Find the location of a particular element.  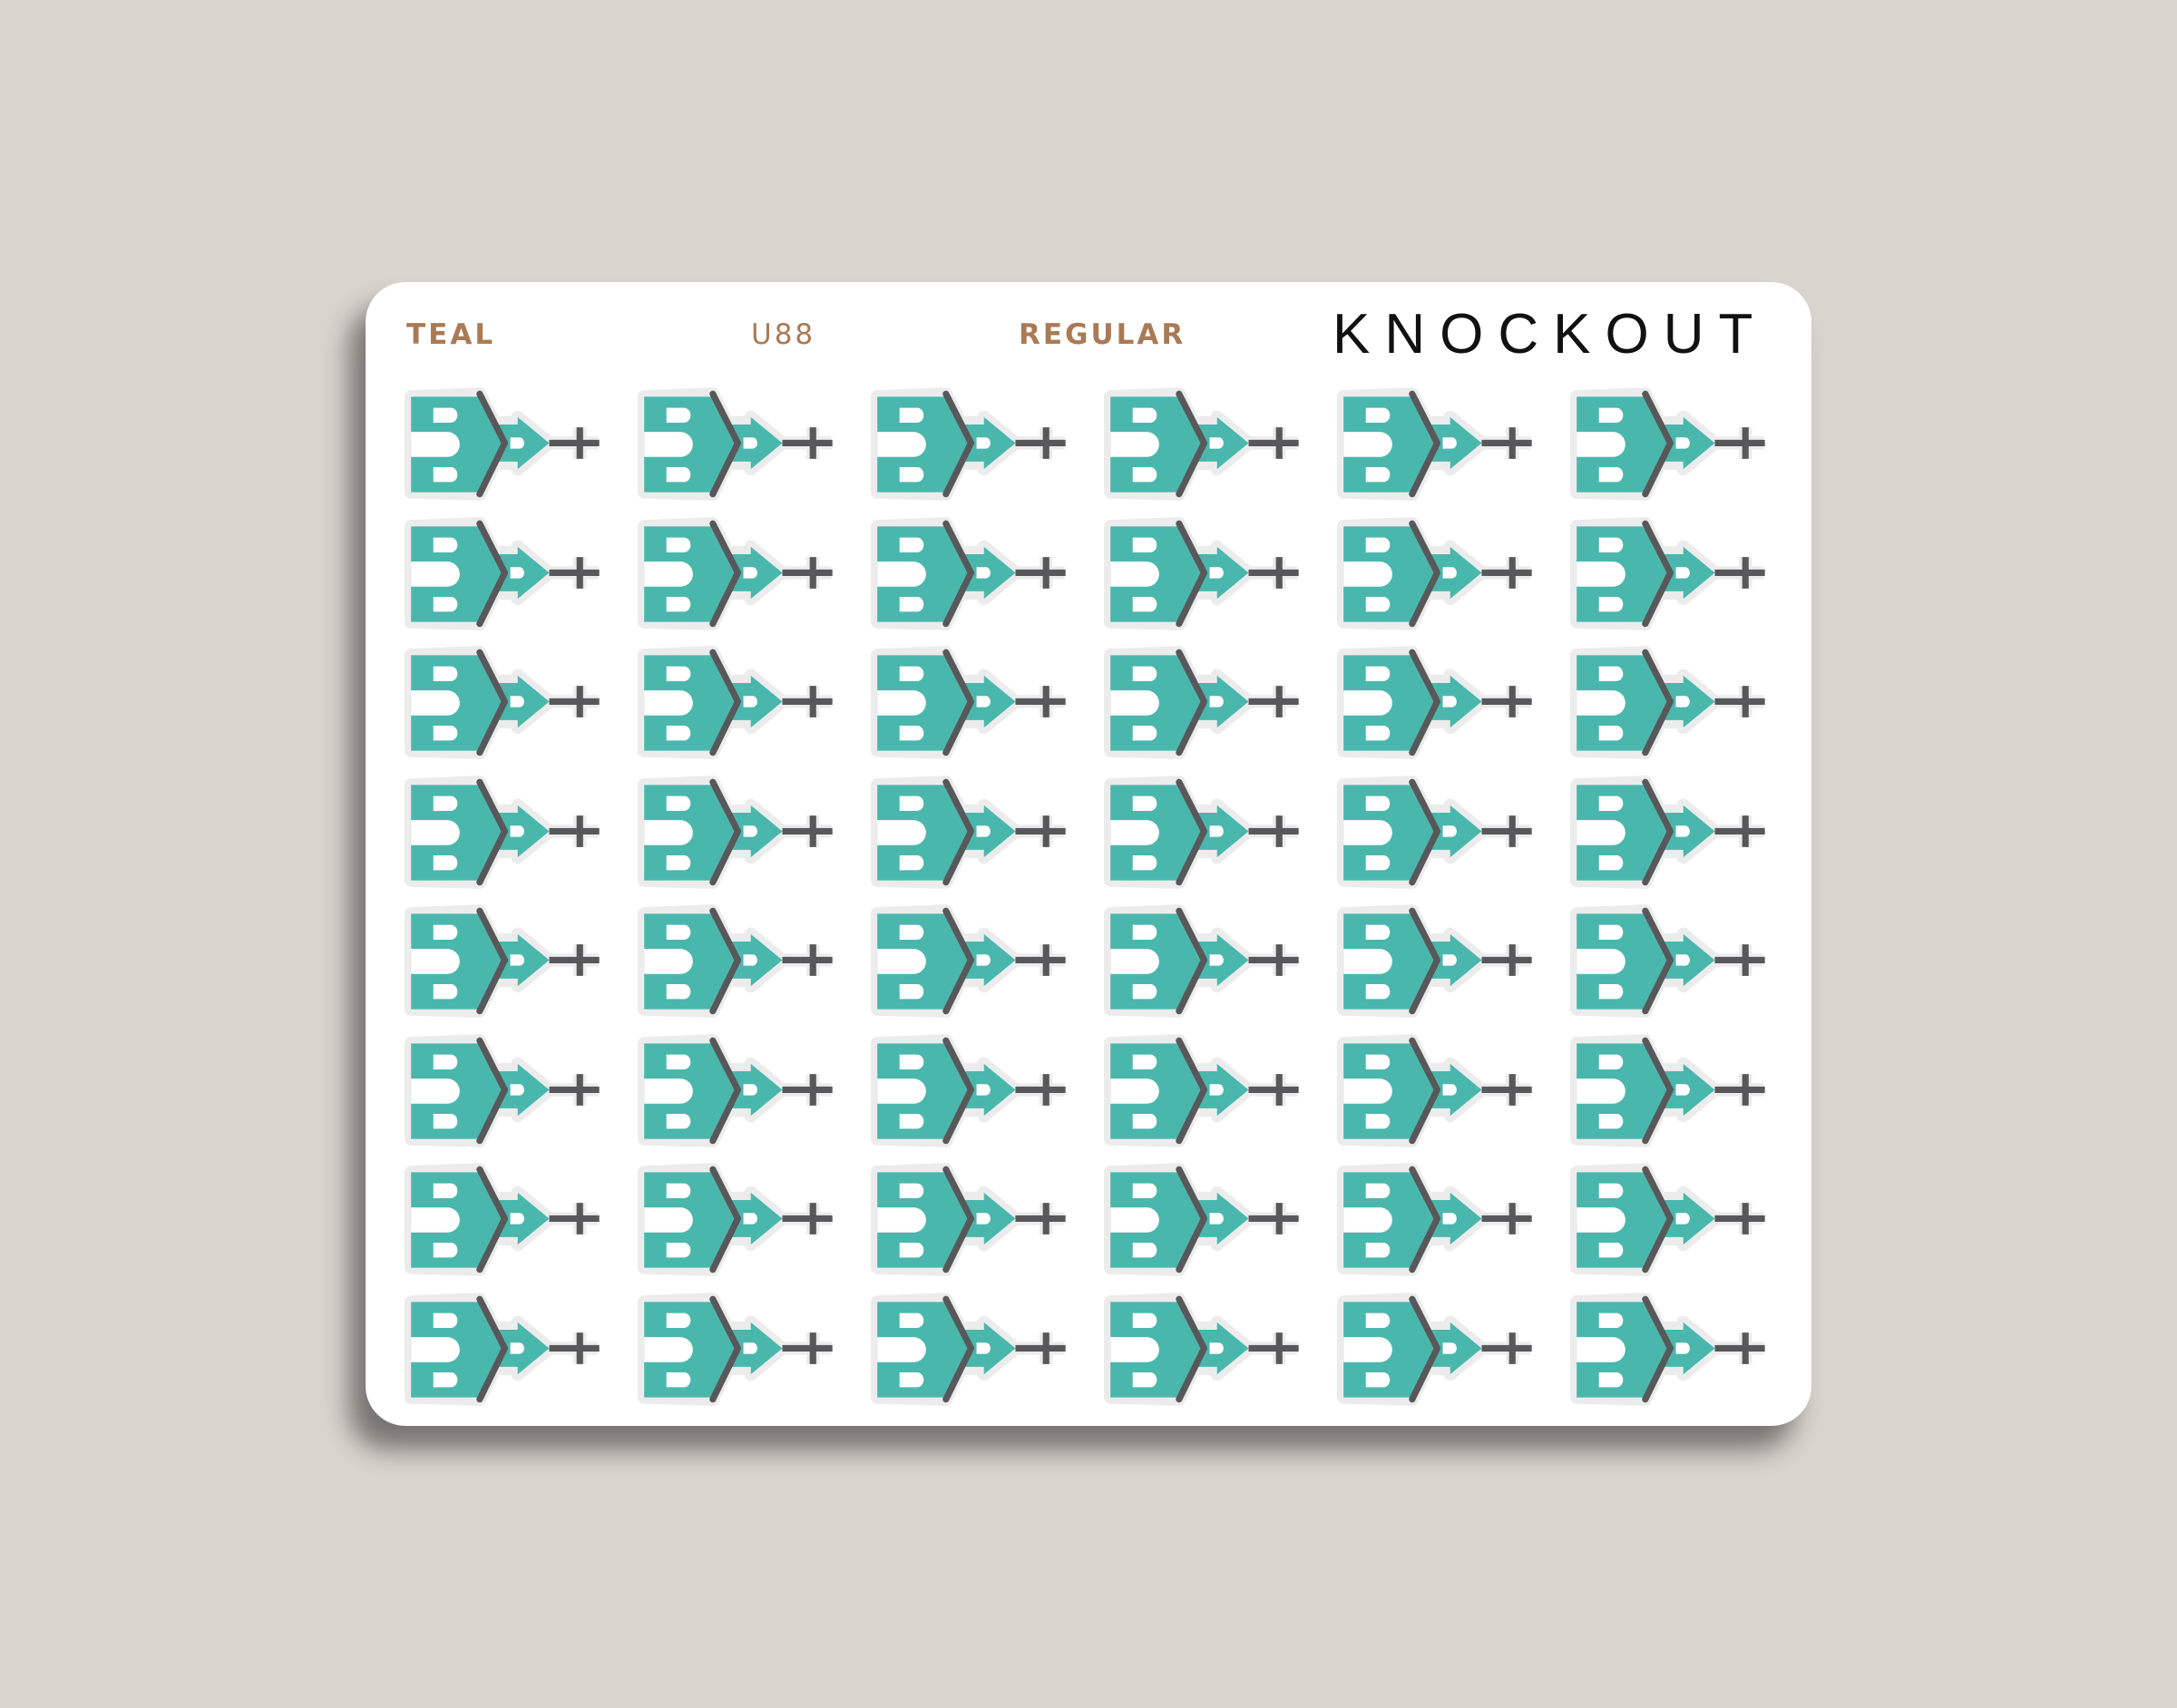

style-label: REGULAR is located at coordinates (1102, 335).